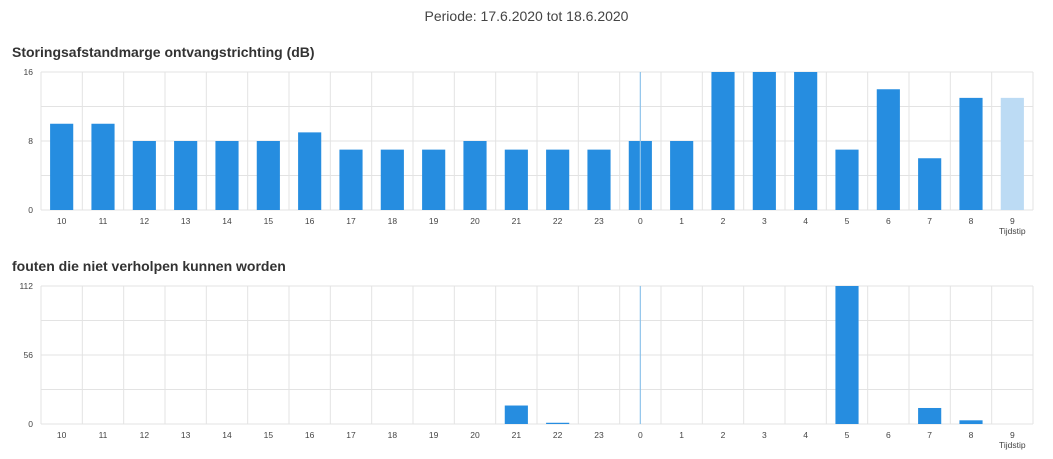 Image resolution: width=1053 pixels, height=459 pixels. What do you see at coordinates (26, 286) in the screenshot?
I see `y-tick-label: 112` at bounding box center [26, 286].